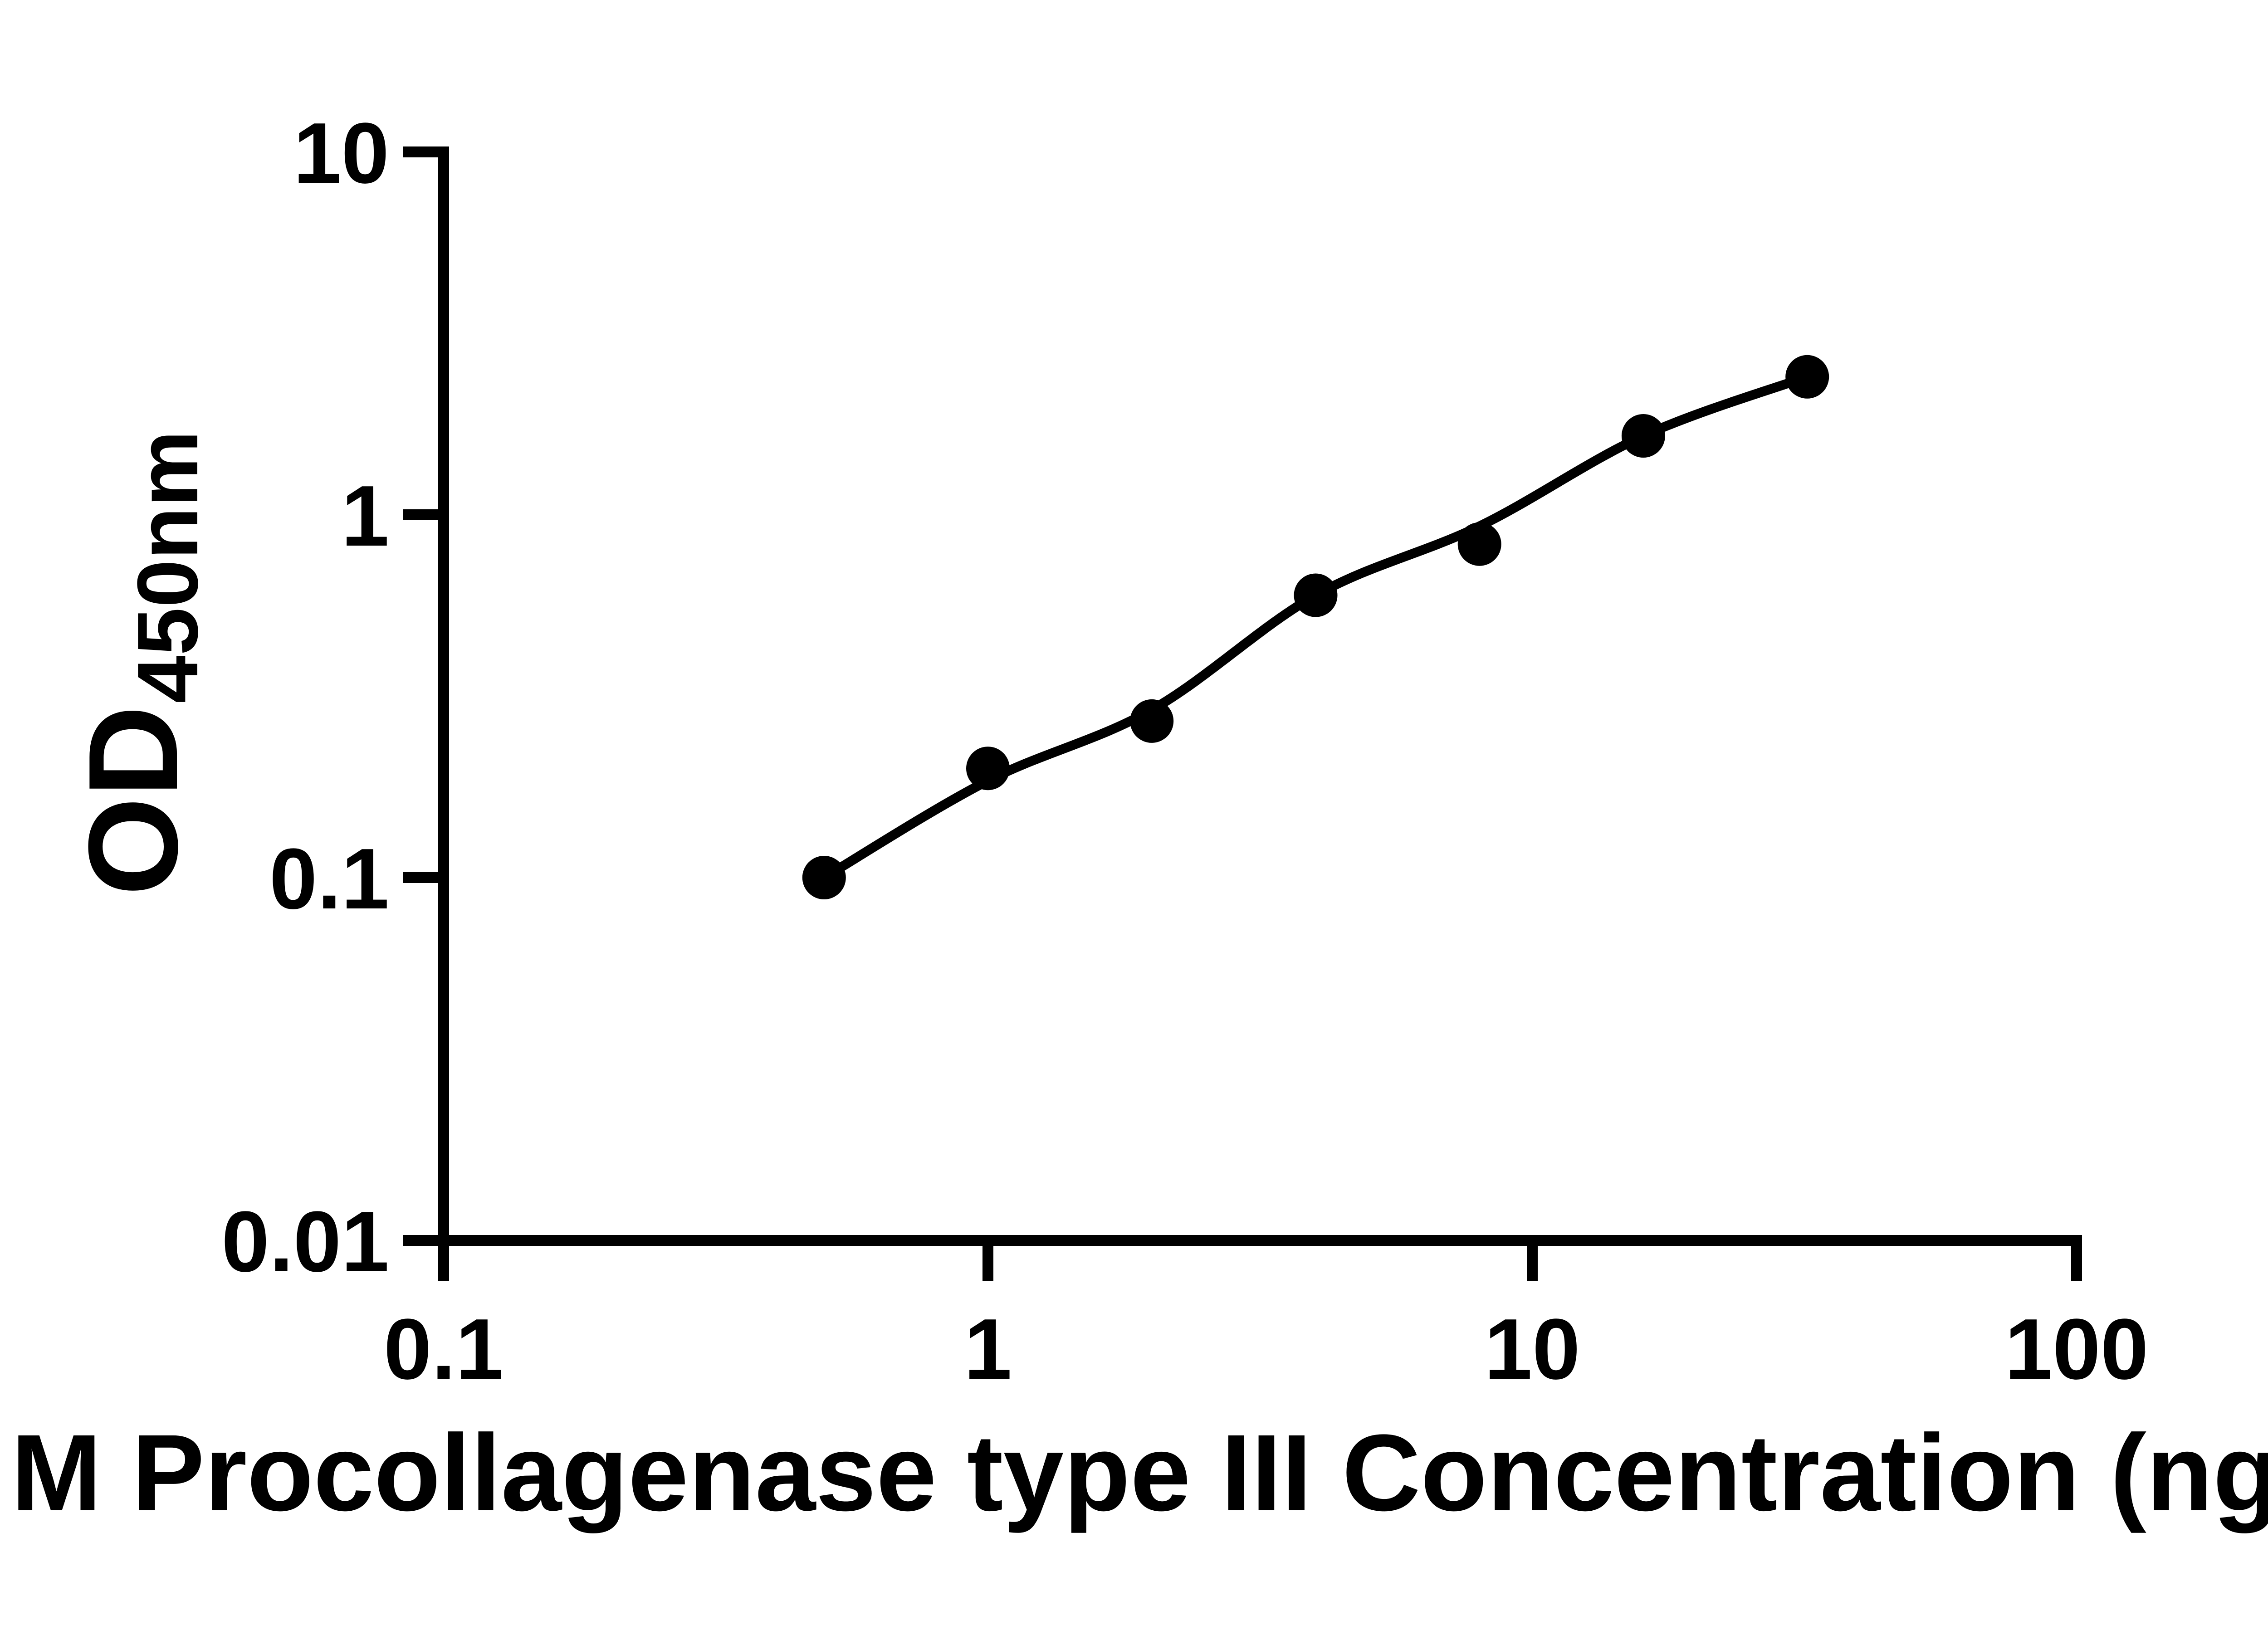  I want to click on y-tick-label: 1, so click(365, 516).